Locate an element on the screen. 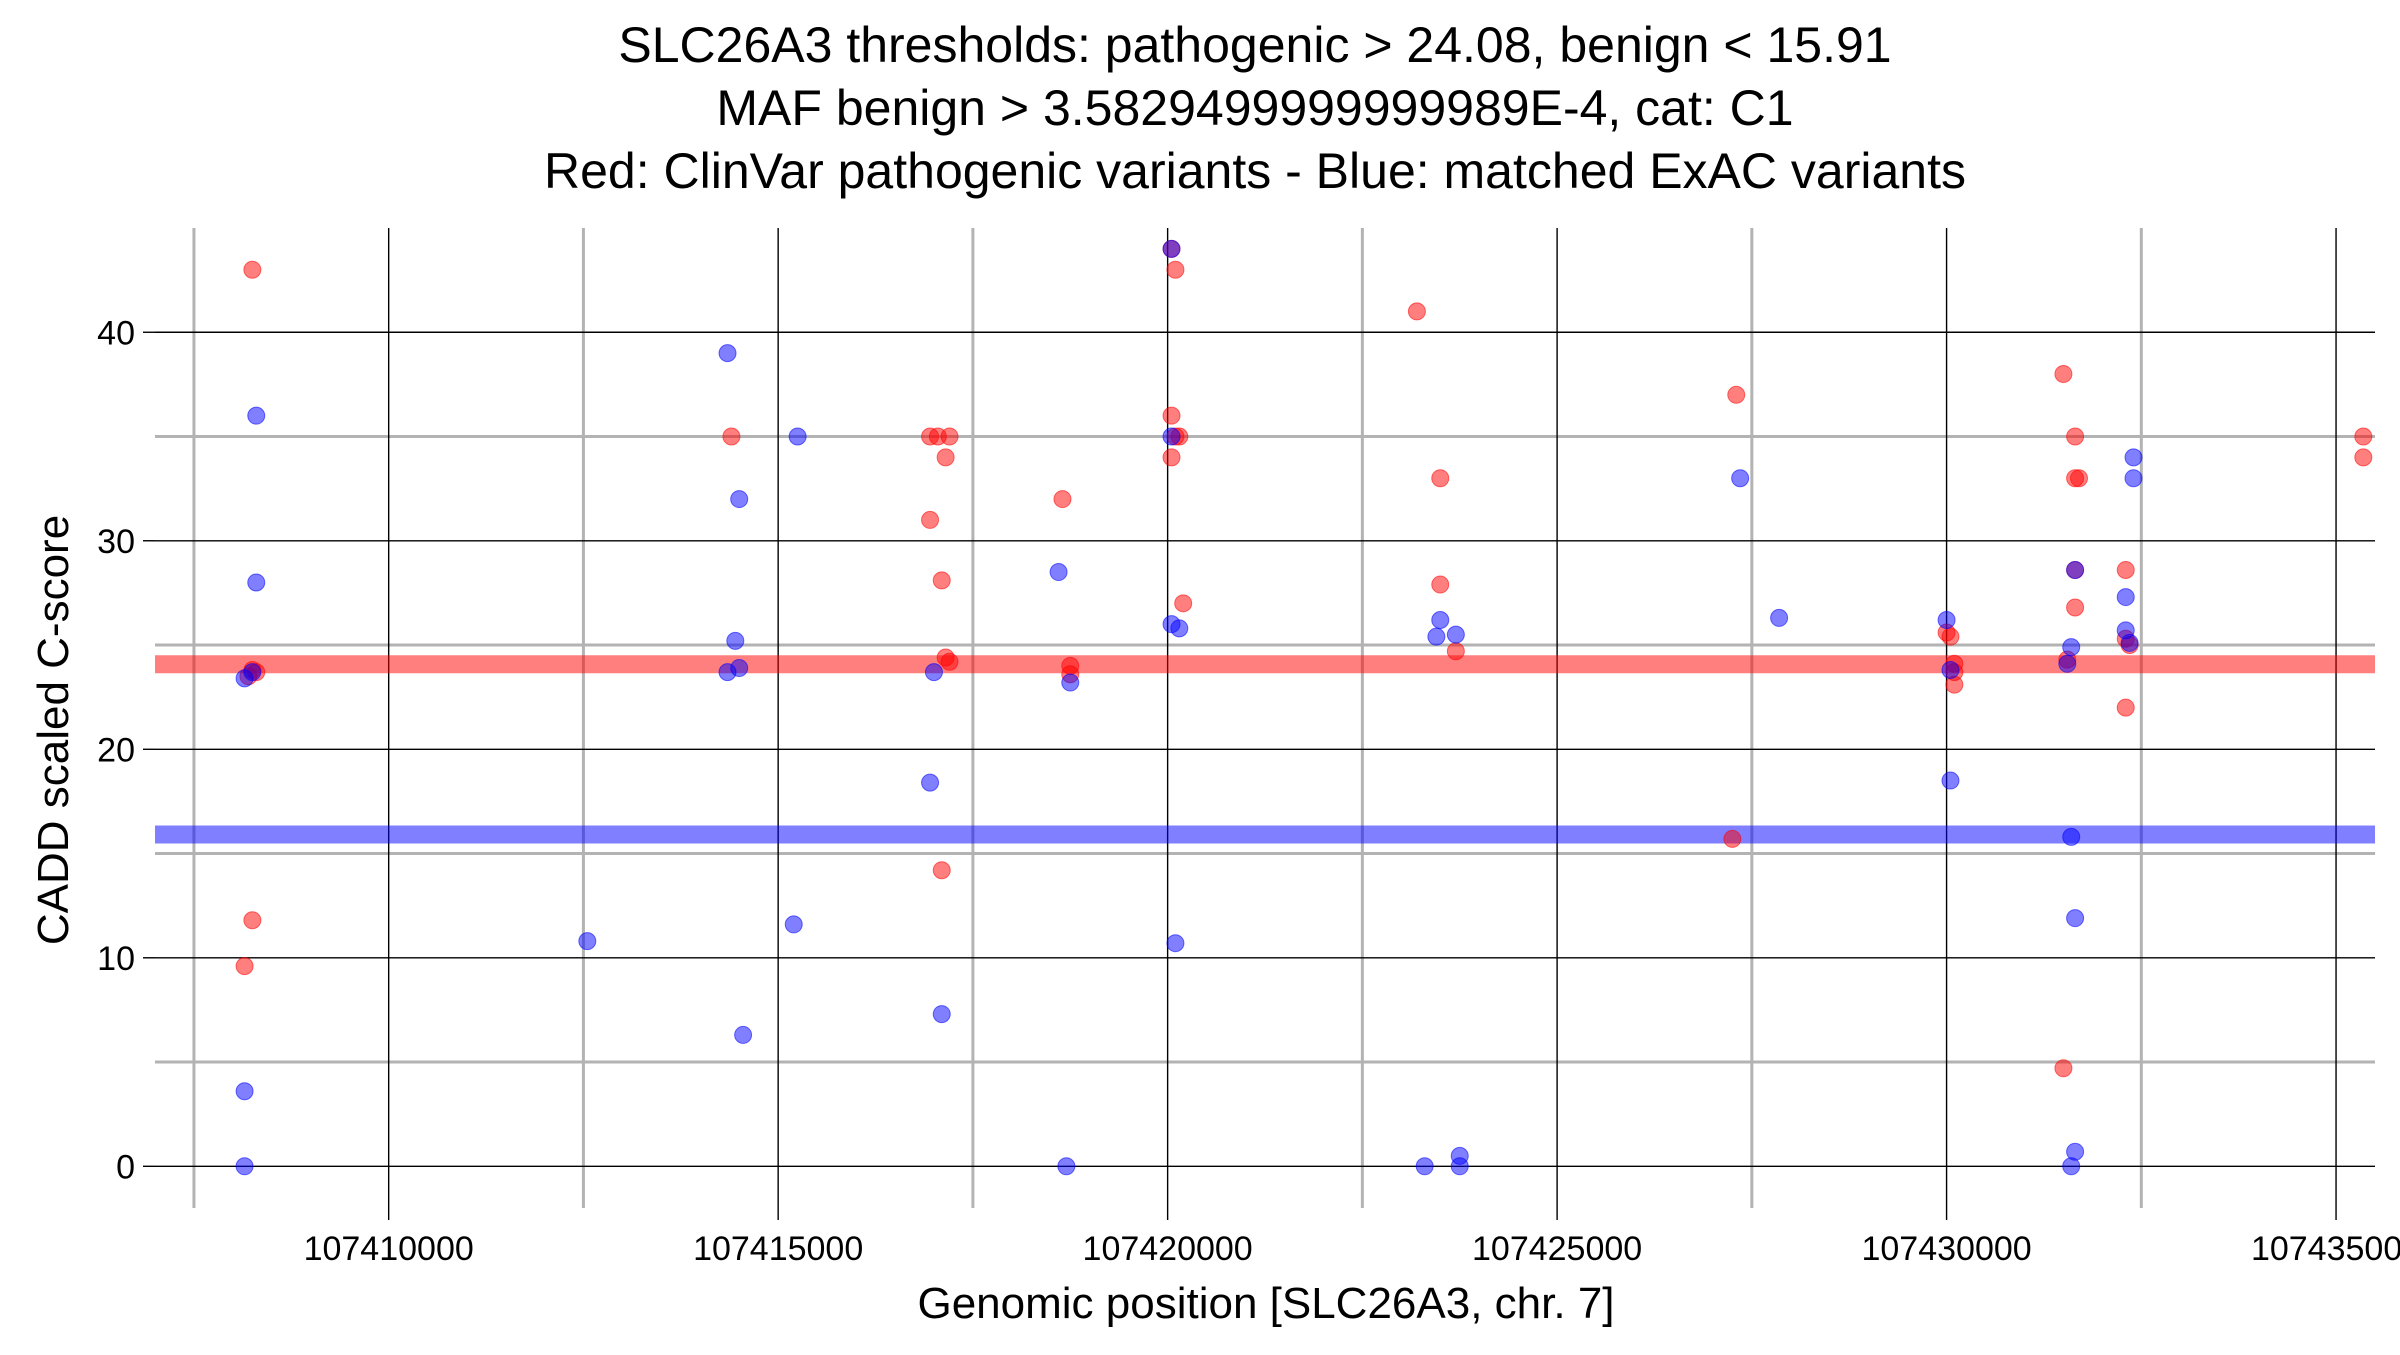 This screenshot has height=1355, width=2400. x-tick-label: 107410000 is located at coordinates (389, 1249).